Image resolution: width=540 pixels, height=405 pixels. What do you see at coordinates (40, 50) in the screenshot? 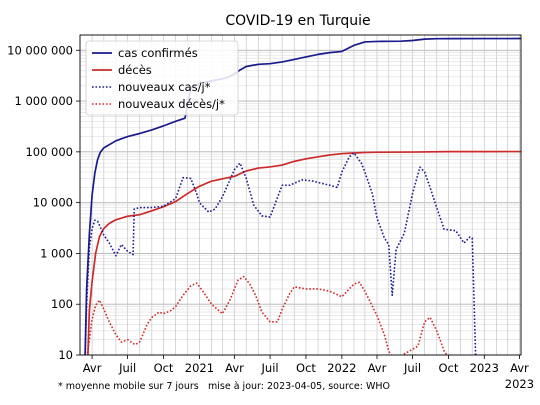
I see `y-tick-label: 10 000 000` at bounding box center [40, 50].